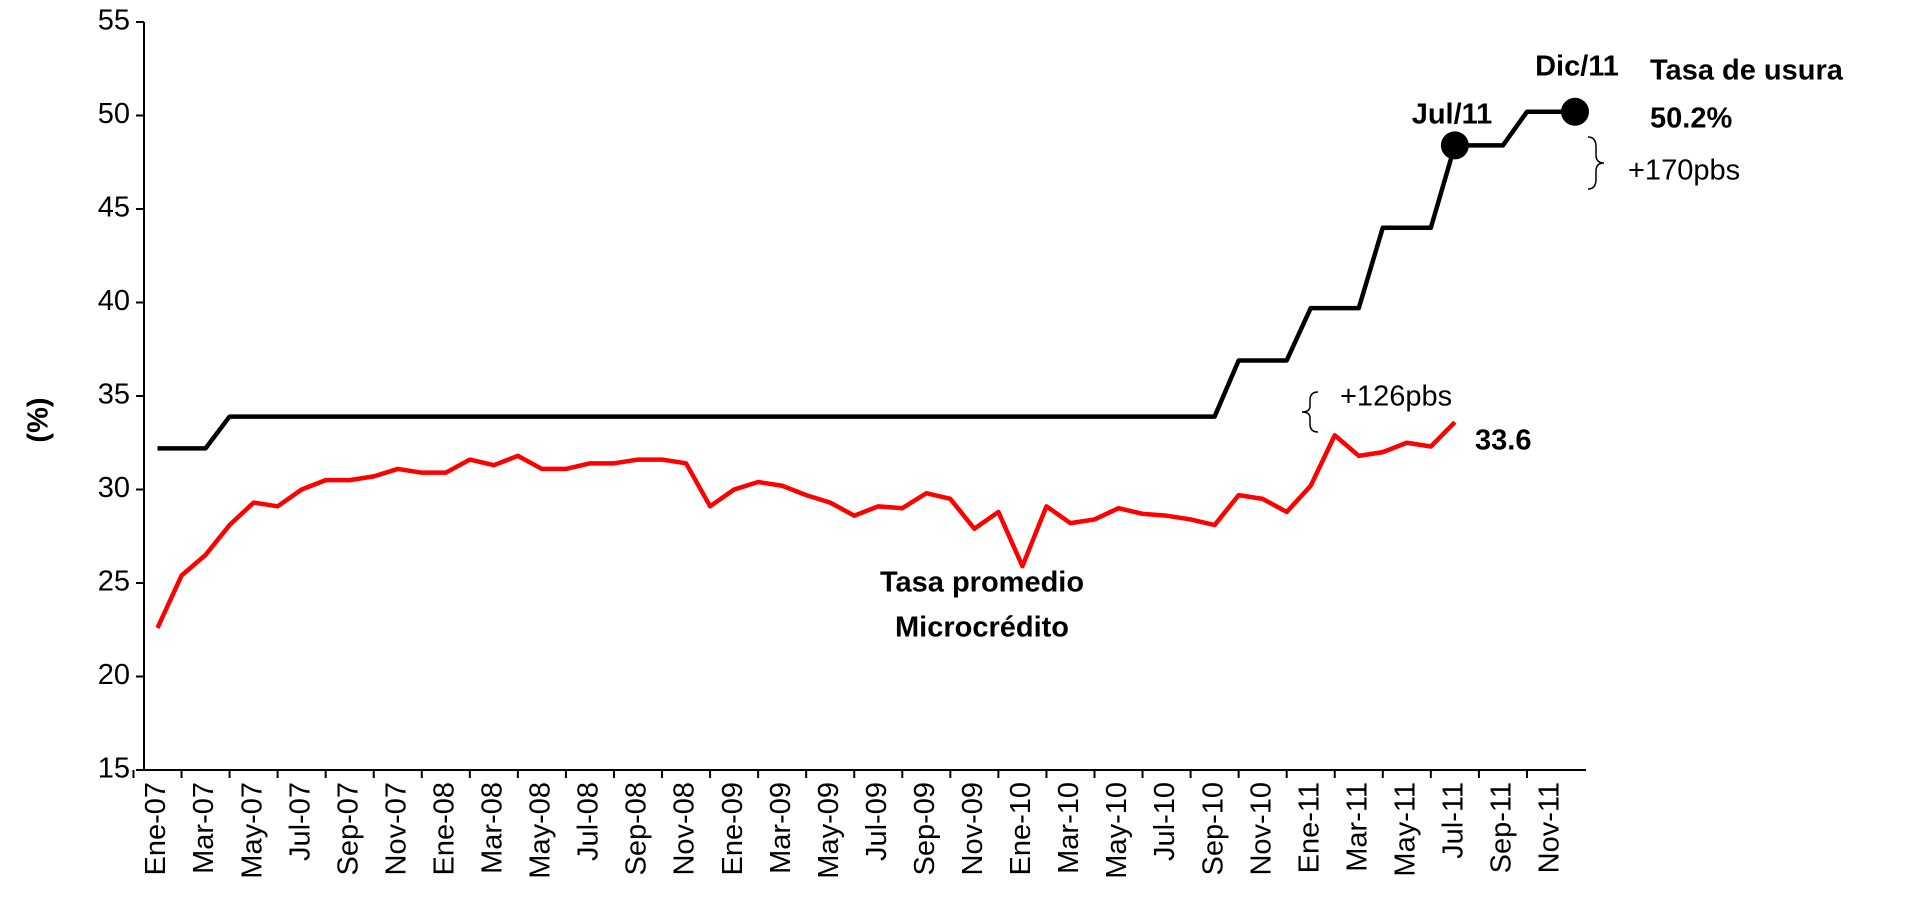  I want to click on x-tick-label: Nov-08, so click(685, 829).